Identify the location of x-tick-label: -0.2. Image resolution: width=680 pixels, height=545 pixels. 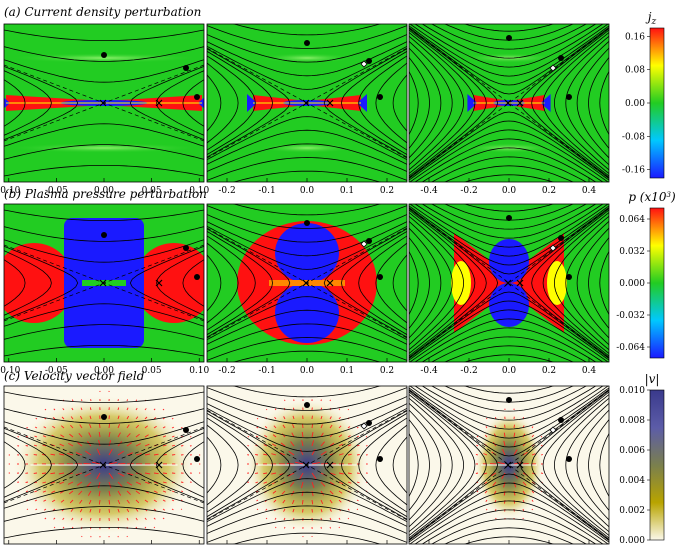
(468, 371).